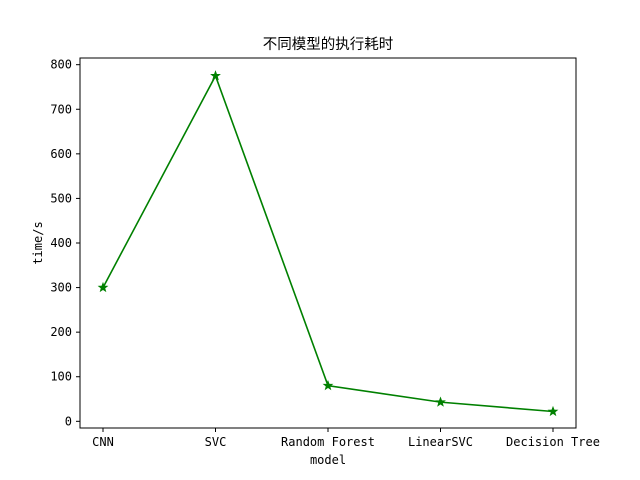  Describe the element at coordinates (216, 442) in the screenshot. I see `x-tick-label: SVC` at that location.